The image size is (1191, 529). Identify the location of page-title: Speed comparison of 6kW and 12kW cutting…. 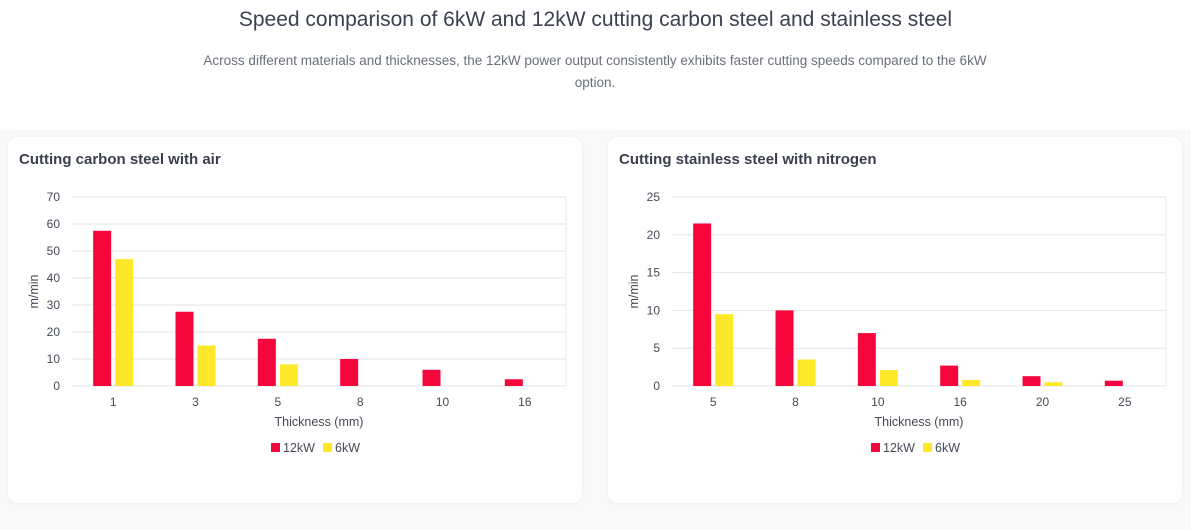
(595, 19).